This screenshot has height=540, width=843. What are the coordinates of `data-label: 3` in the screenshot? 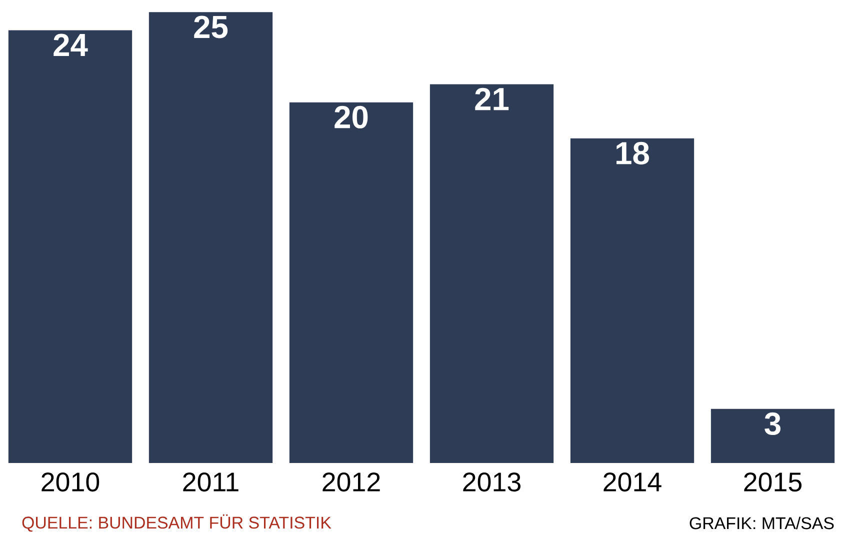 It's located at (772, 424).